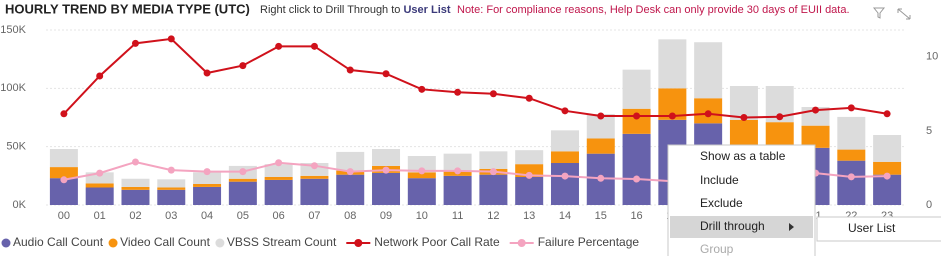 Image resolution: width=941 pixels, height=256 pixels. I want to click on x-tick-label: 11, so click(457, 216).